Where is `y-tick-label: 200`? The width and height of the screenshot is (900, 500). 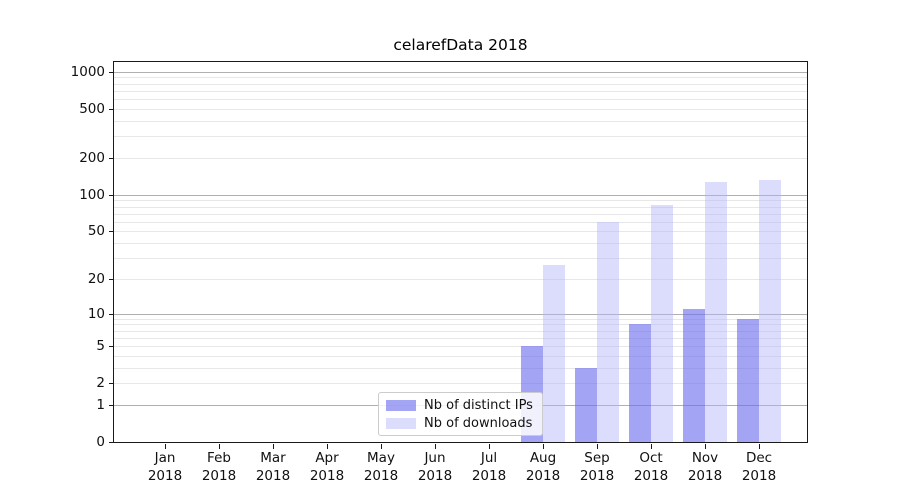
y-tick-label: 200 is located at coordinates (92, 157).